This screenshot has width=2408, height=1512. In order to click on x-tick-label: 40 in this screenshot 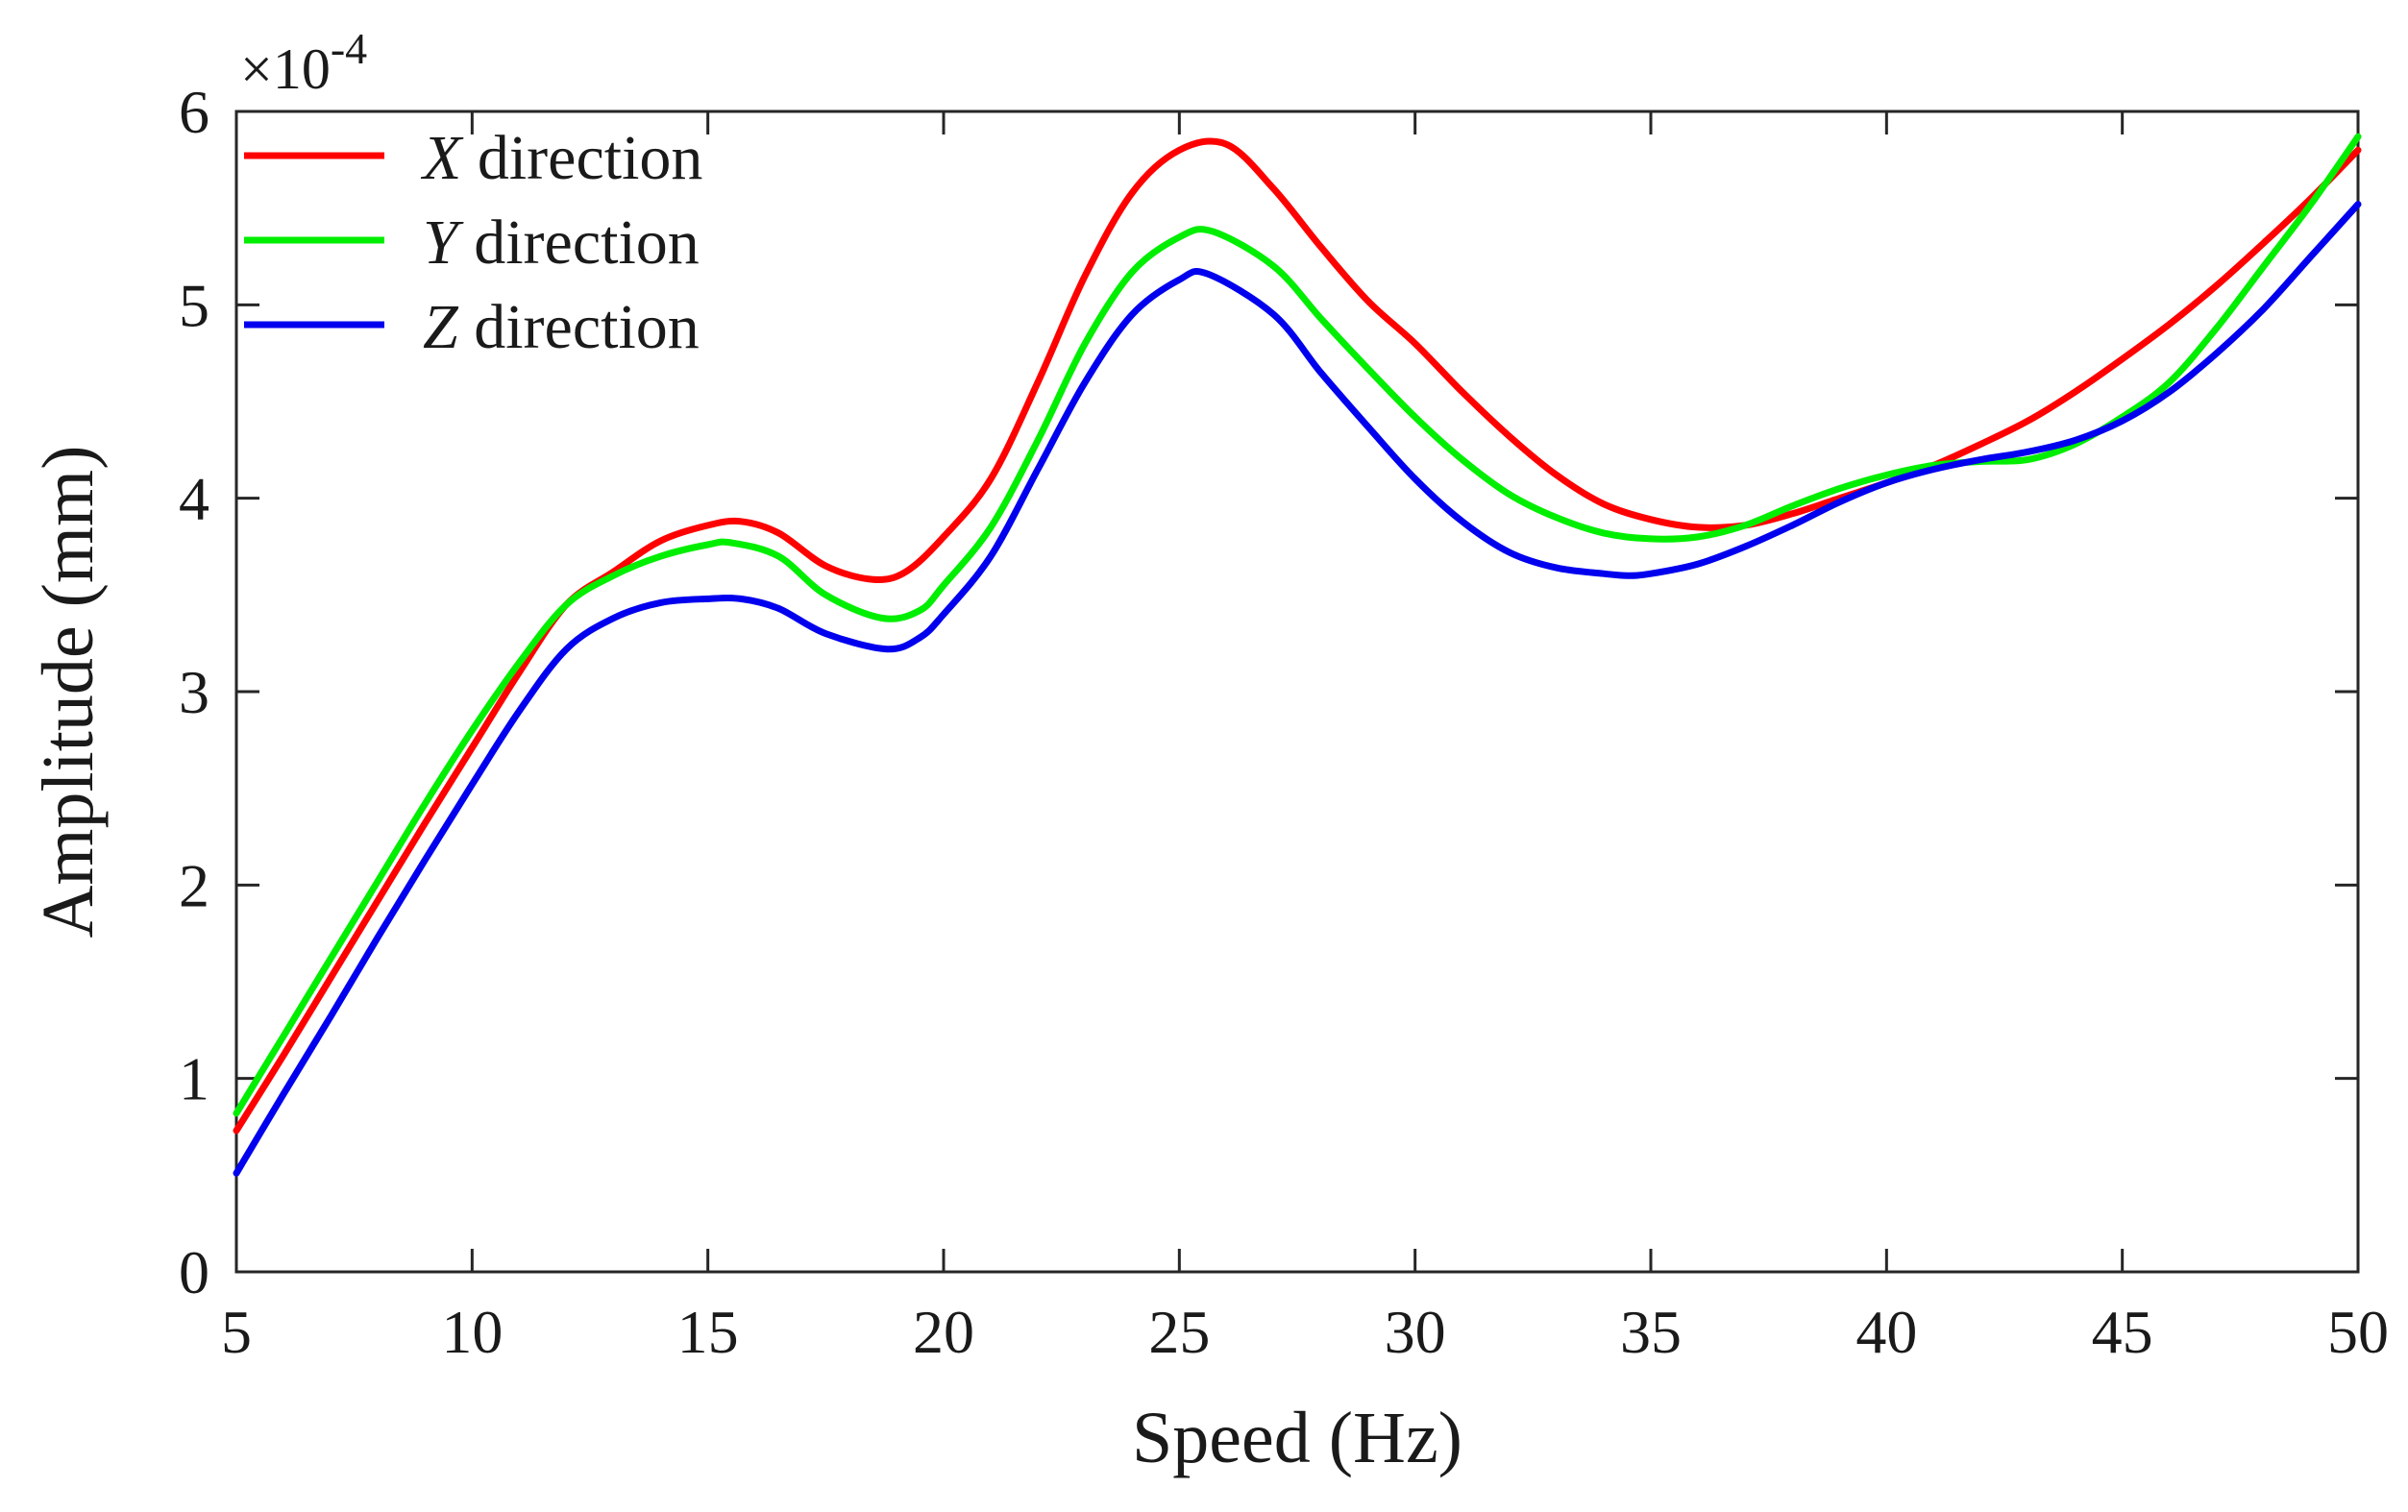, I will do `click(1886, 1332)`.